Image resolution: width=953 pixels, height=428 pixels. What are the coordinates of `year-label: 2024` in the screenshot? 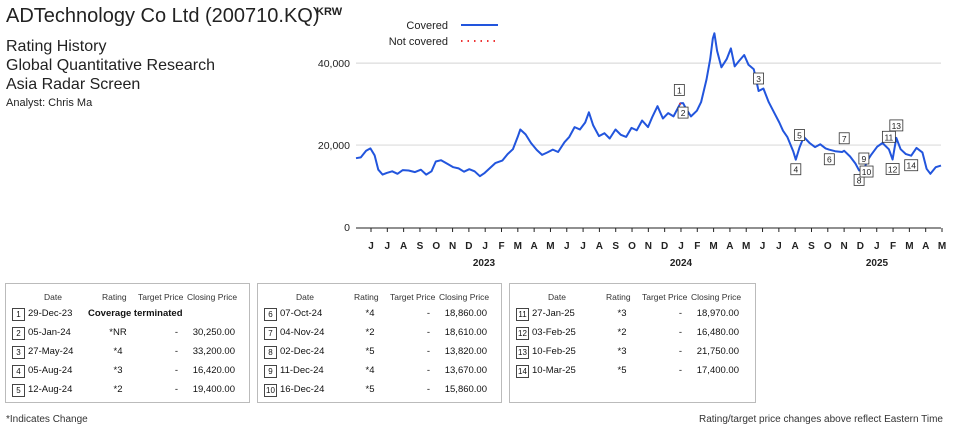 It's located at (681, 263).